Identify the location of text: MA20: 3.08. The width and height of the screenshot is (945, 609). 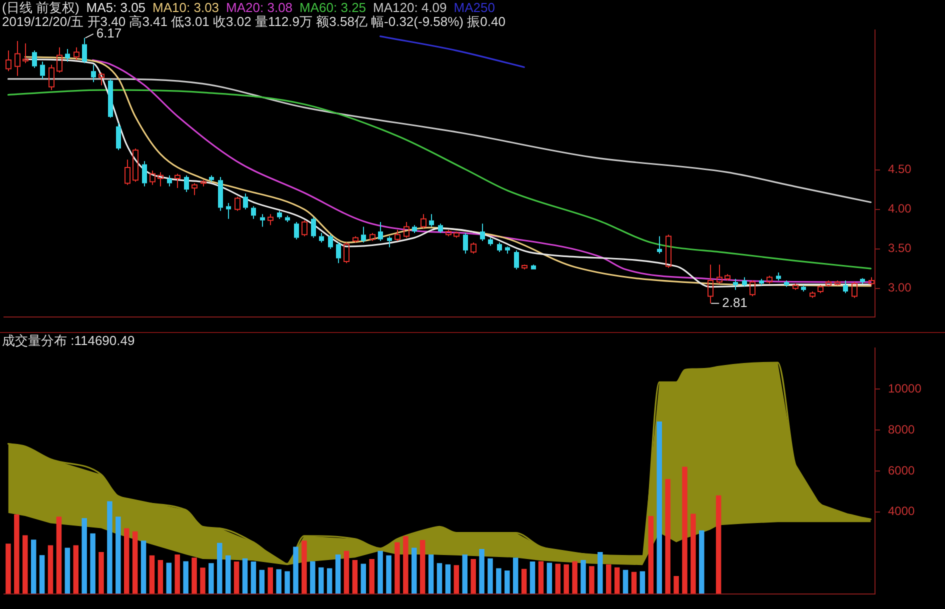
(259, 7).